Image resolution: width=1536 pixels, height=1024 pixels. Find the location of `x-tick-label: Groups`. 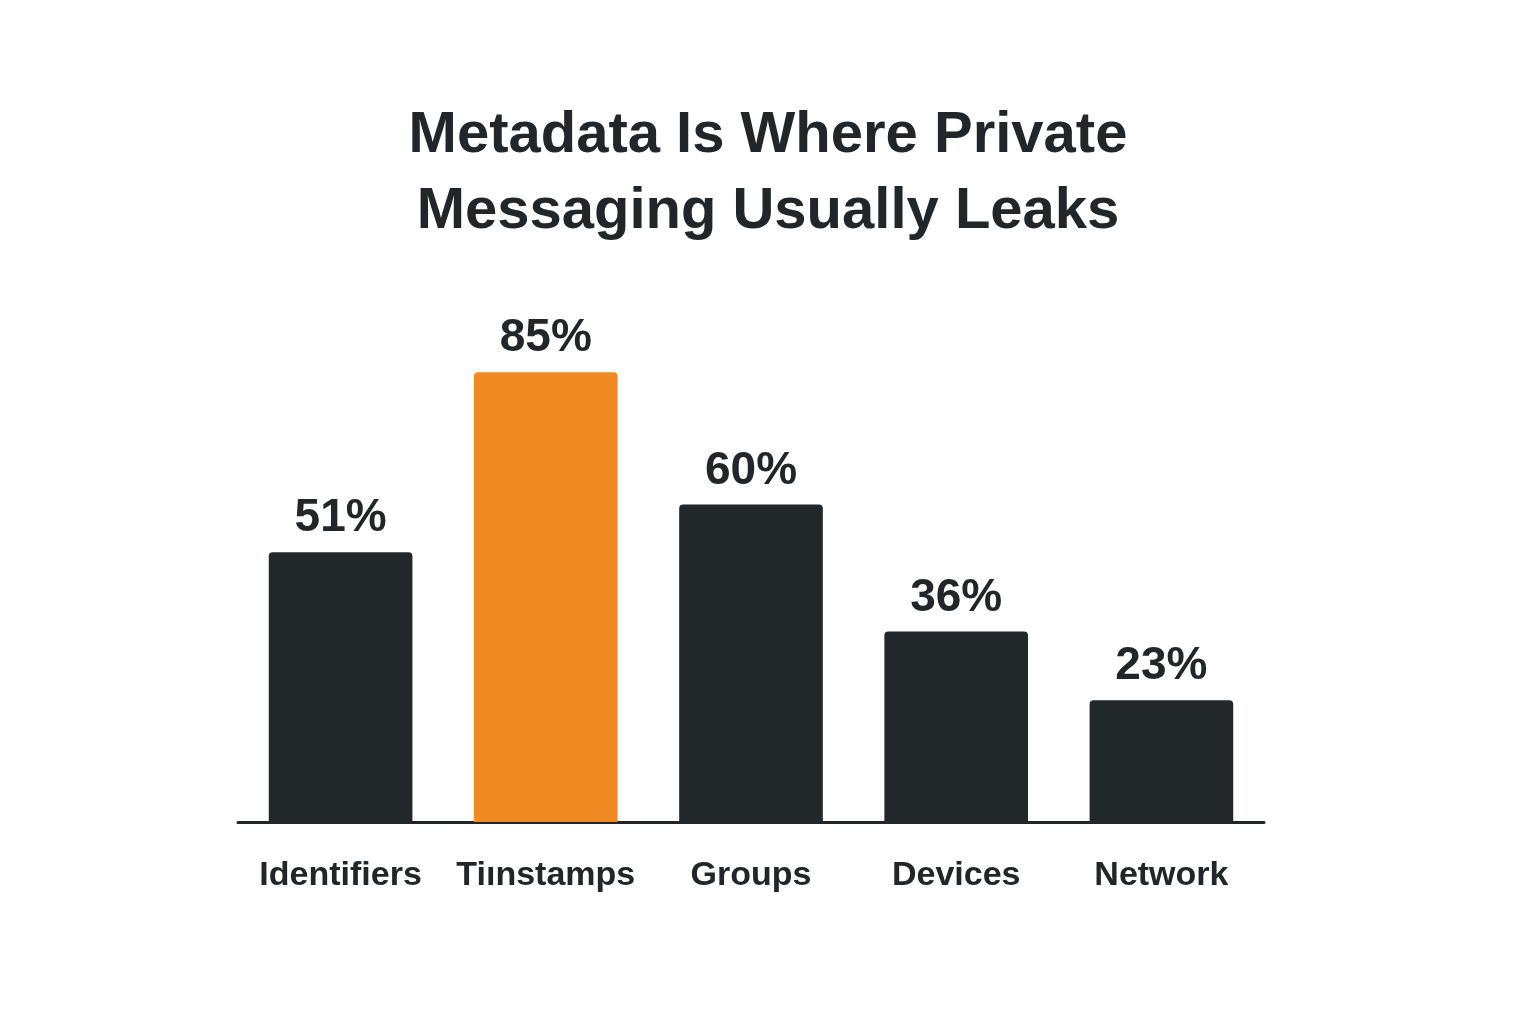

x-tick-label: Groups is located at coordinates (751, 873).